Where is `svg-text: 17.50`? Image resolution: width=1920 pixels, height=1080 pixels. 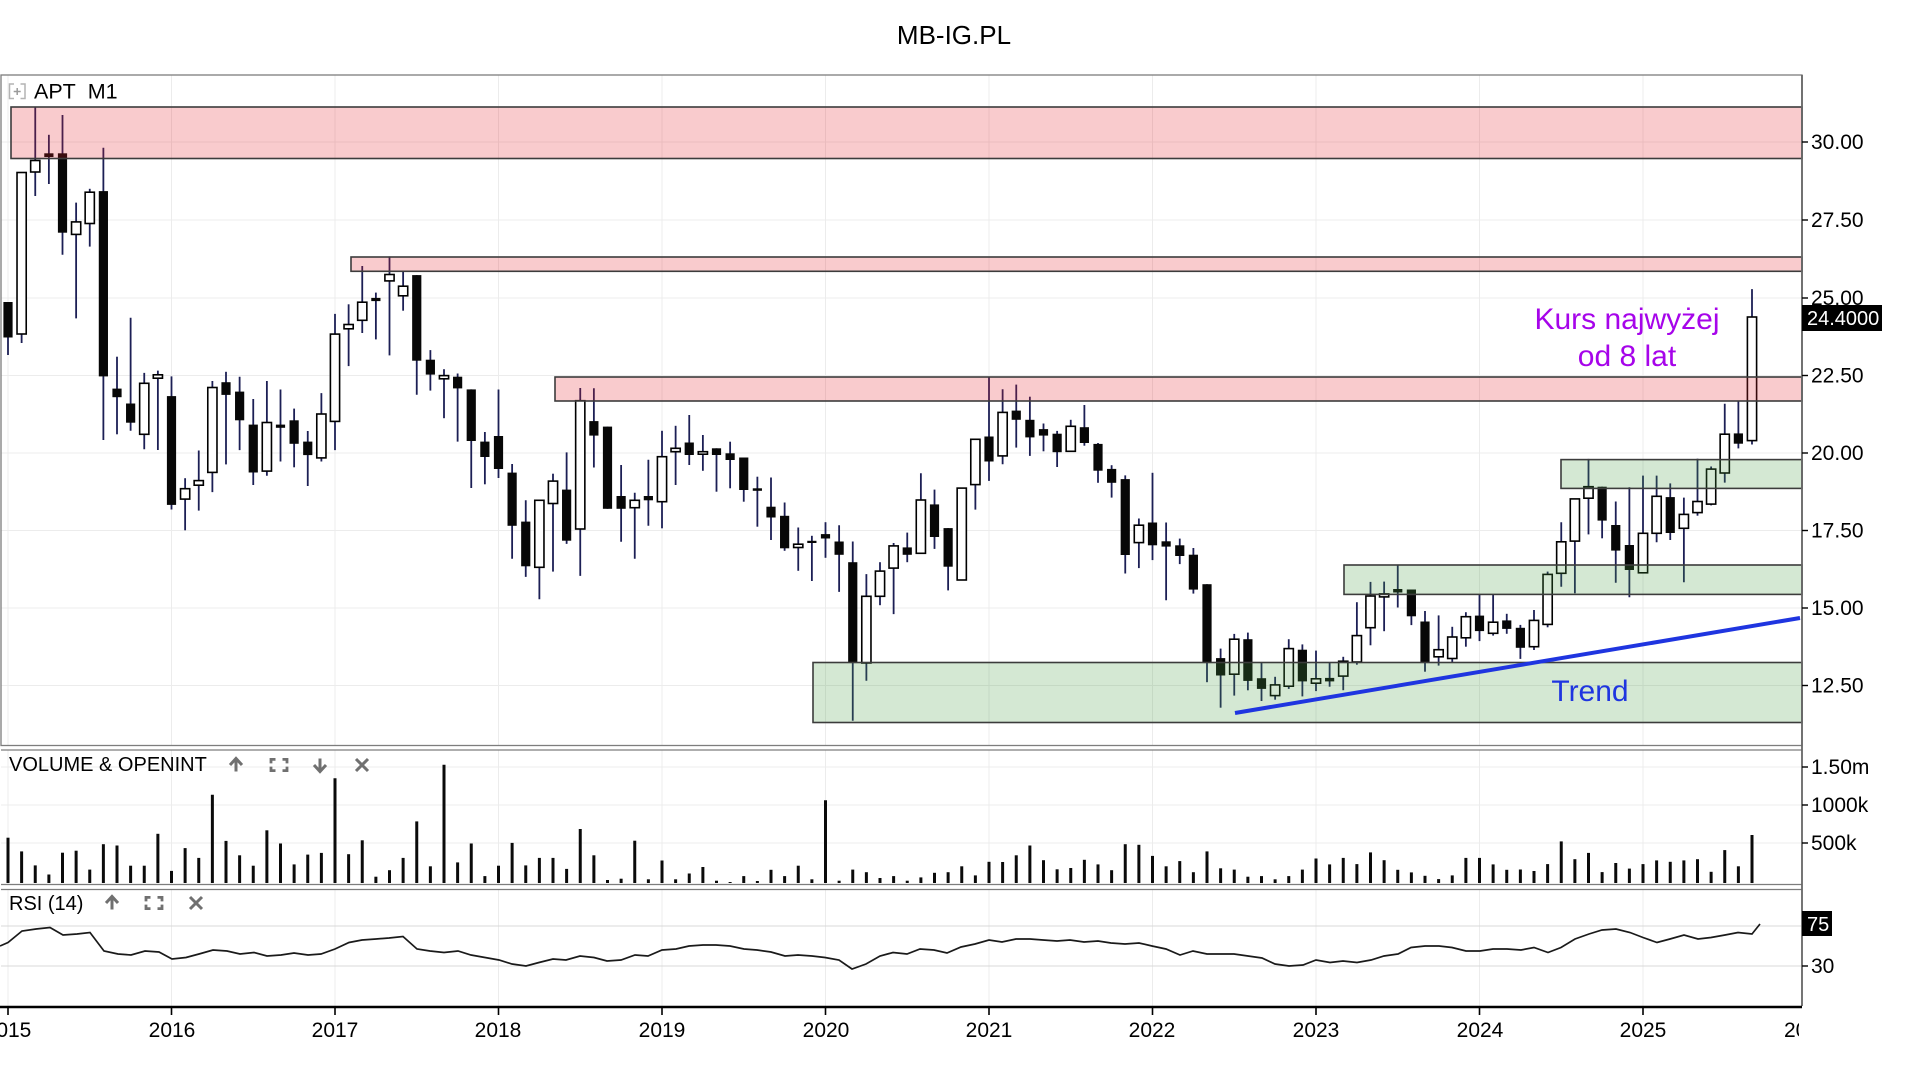
svg-text: 17.50 is located at coordinates (1837, 531).